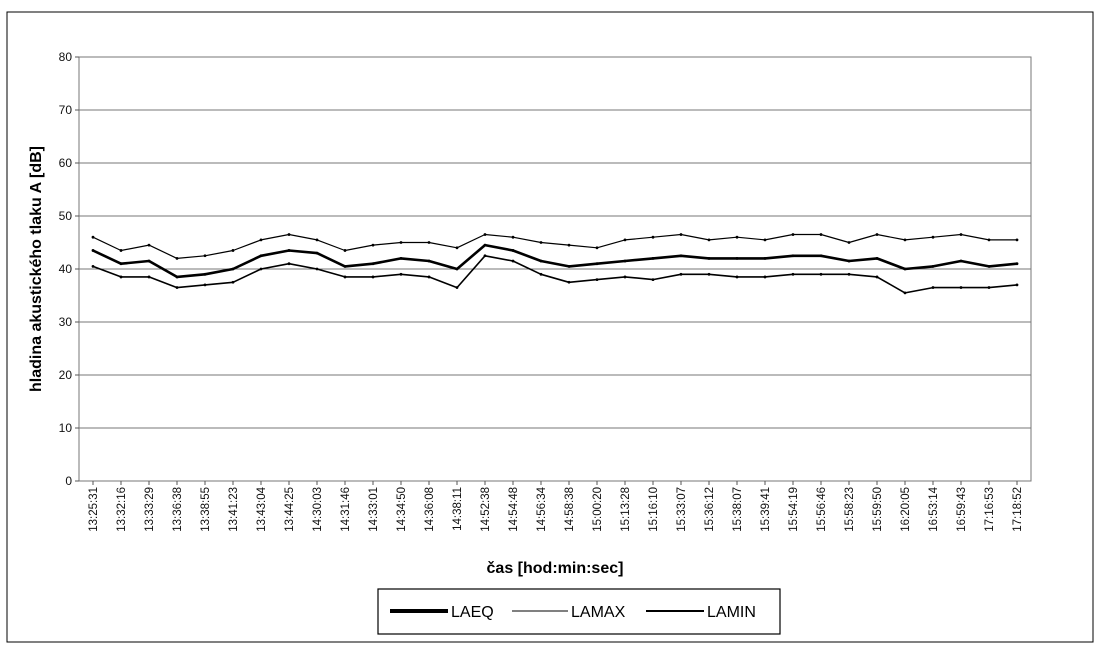 Image resolution: width=1100 pixels, height=645 pixels. Describe the element at coordinates (990, 509) in the screenshot. I see `x-tick-label: 17:16:53` at that location.